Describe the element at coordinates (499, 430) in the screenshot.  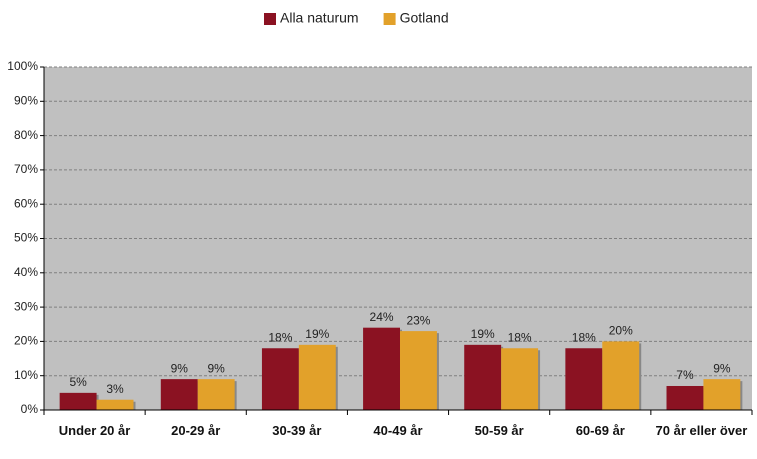
I see `x-tick-label: 50-59 år` at that location.